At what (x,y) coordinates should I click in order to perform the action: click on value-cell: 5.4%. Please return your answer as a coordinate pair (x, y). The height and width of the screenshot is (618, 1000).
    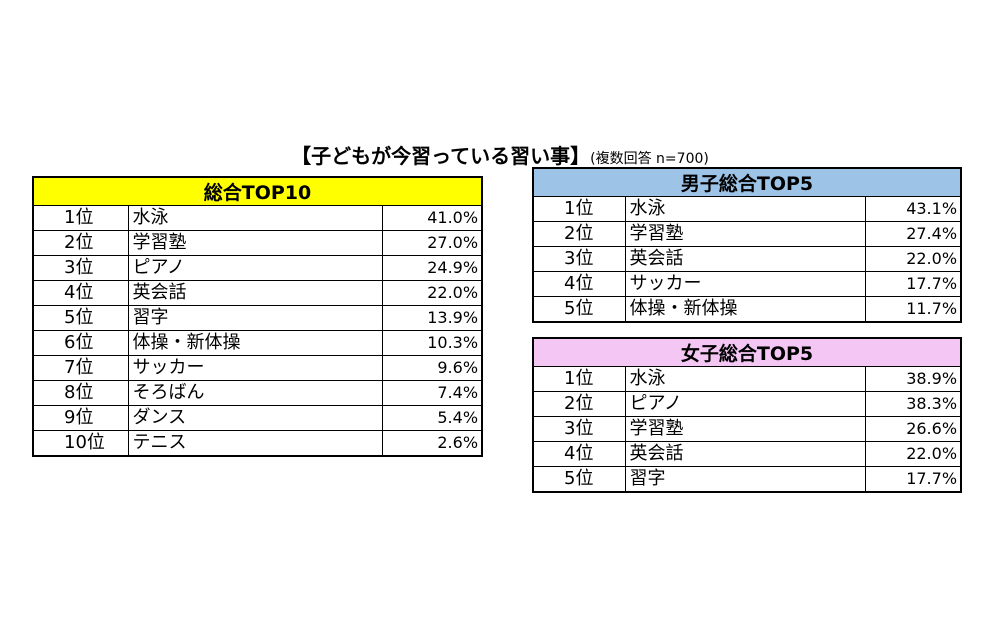
    Looking at the image, I should click on (432, 418).